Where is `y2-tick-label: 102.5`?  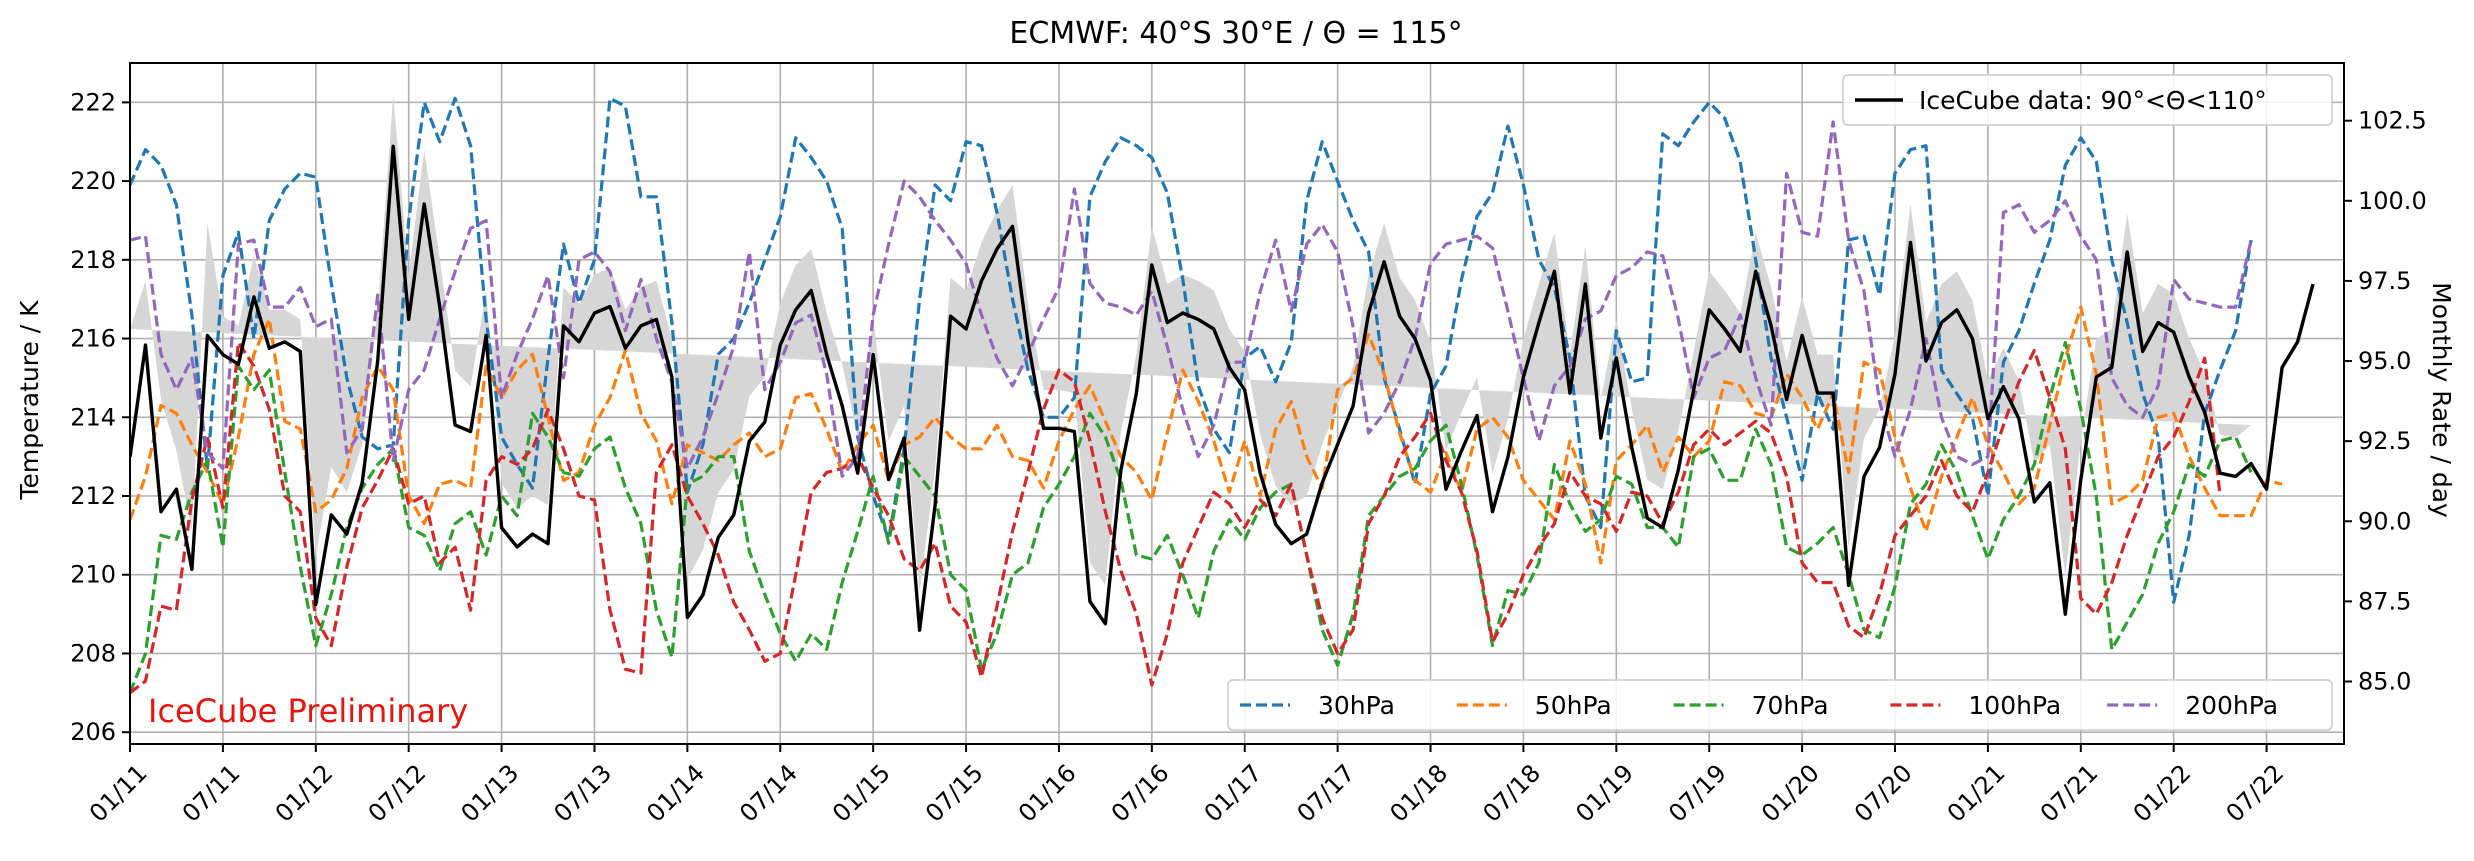 y2-tick-label: 102.5 is located at coordinates (2392, 121).